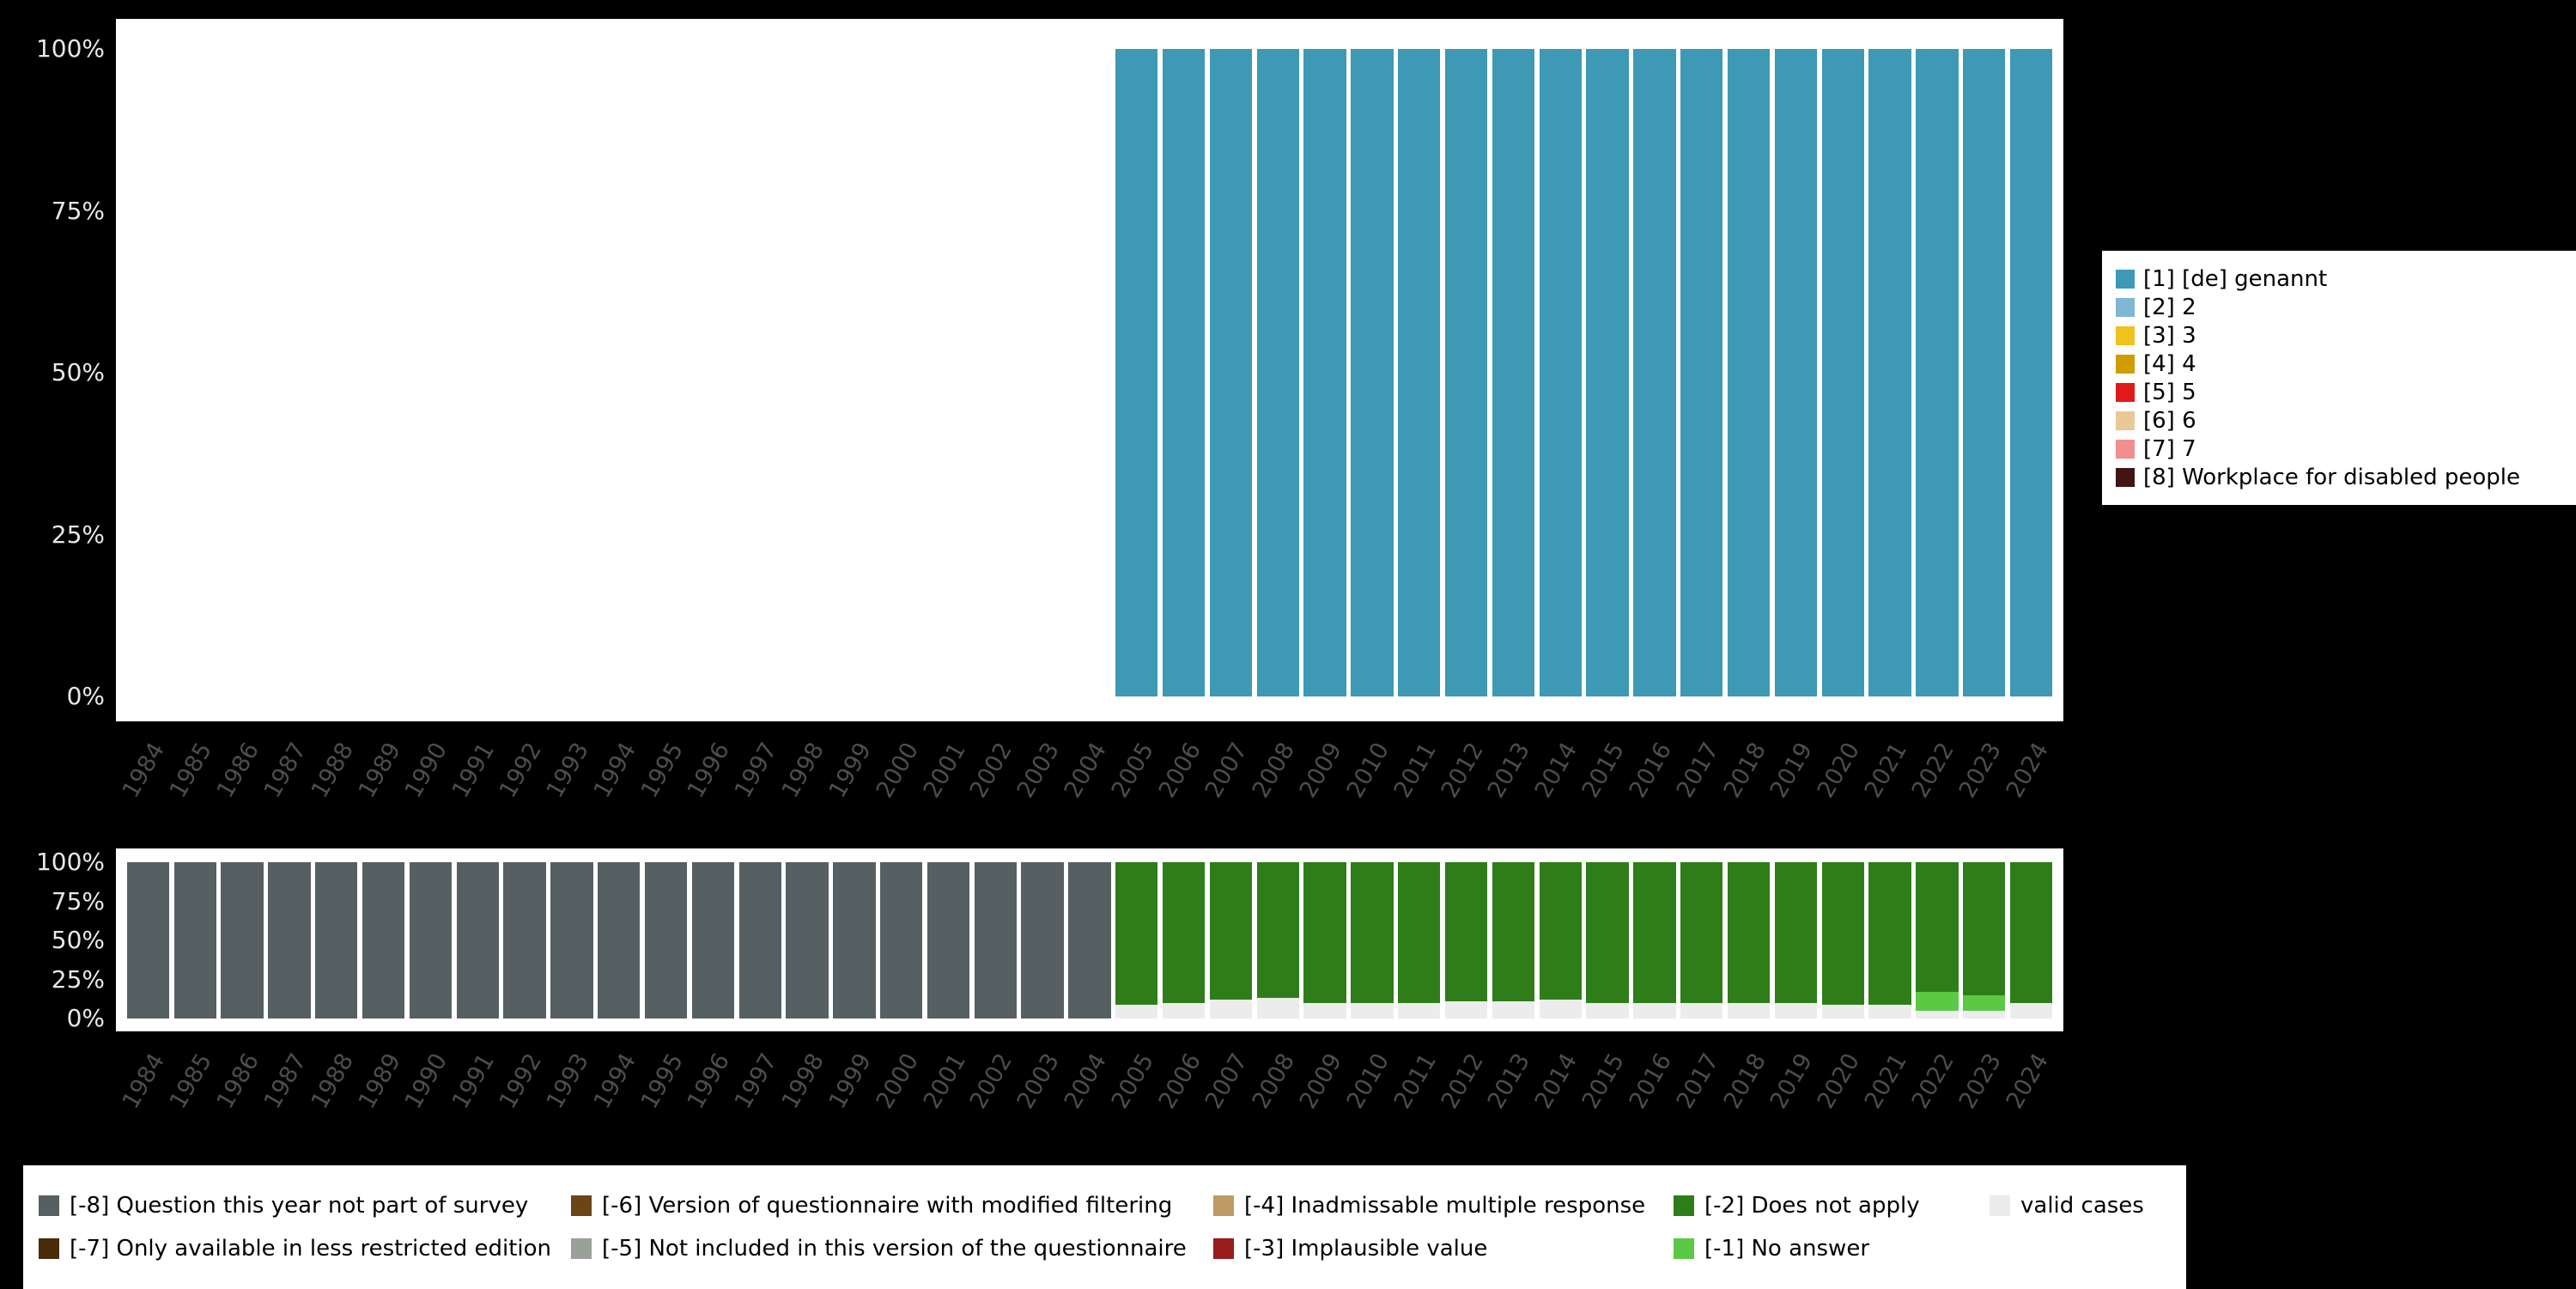 This screenshot has width=2576, height=1289. I want to click on values-bar-2000, so click(902, 373).